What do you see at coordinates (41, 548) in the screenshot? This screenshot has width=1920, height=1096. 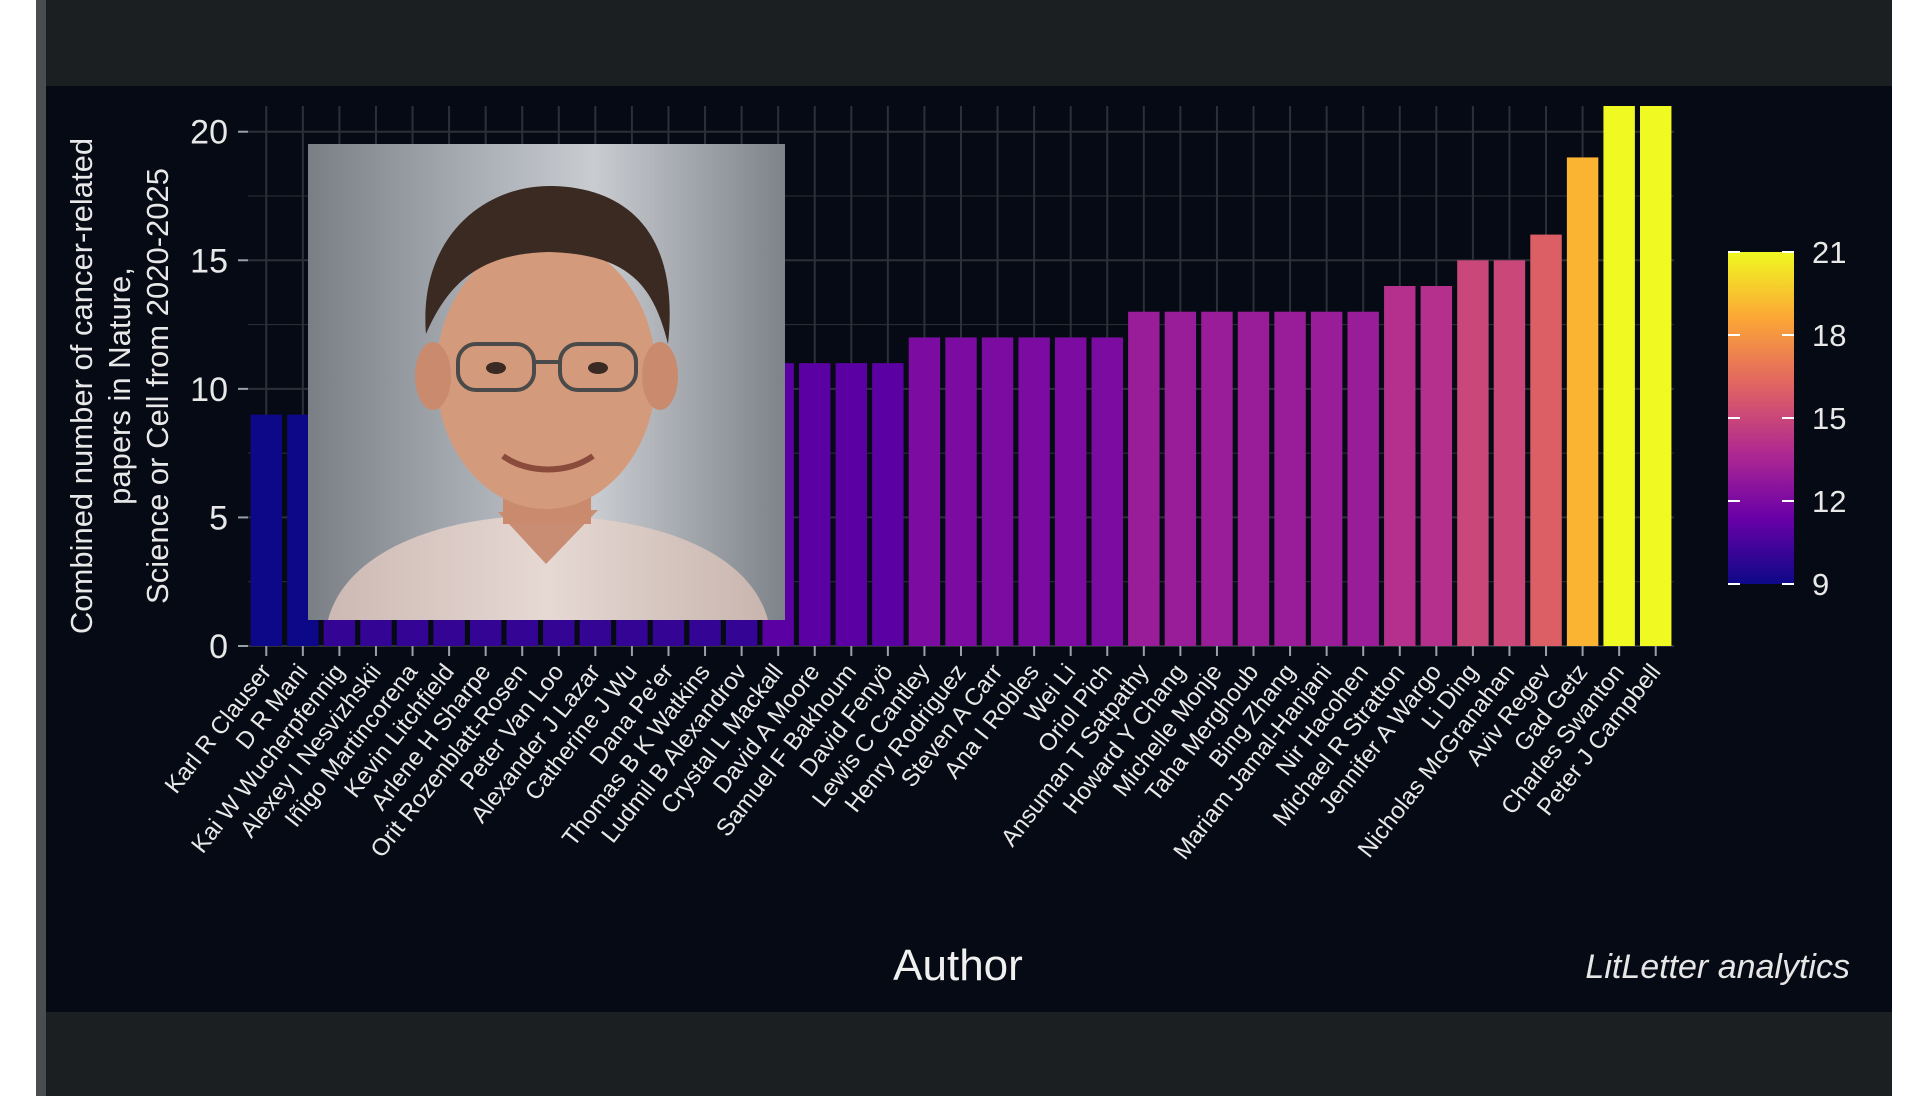 I see `window-left-edge` at bounding box center [41, 548].